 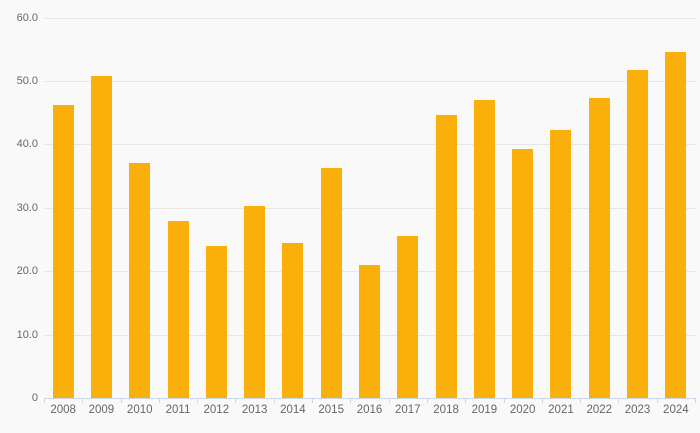 I want to click on x-axis-label: 2019, so click(x=484, y=410).